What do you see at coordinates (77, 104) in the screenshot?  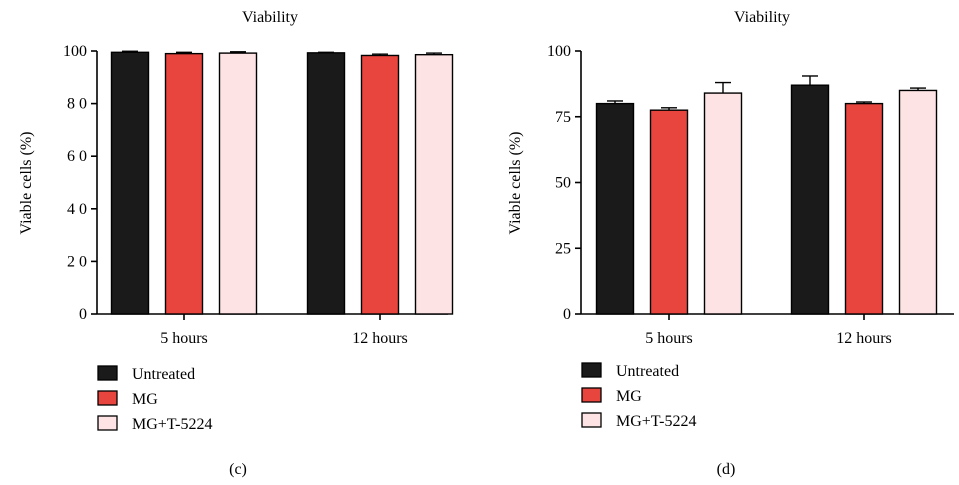 I see `y-tick-label: 8 0` at bounding box center [77, 104].